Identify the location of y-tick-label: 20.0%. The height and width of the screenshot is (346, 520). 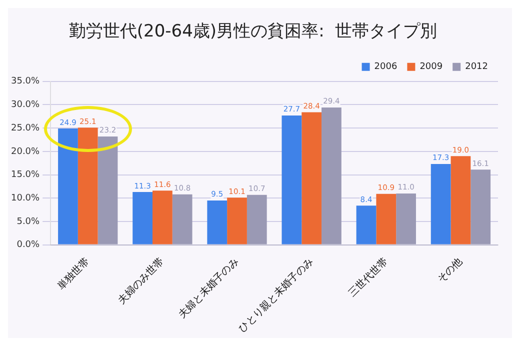
(25, 151).